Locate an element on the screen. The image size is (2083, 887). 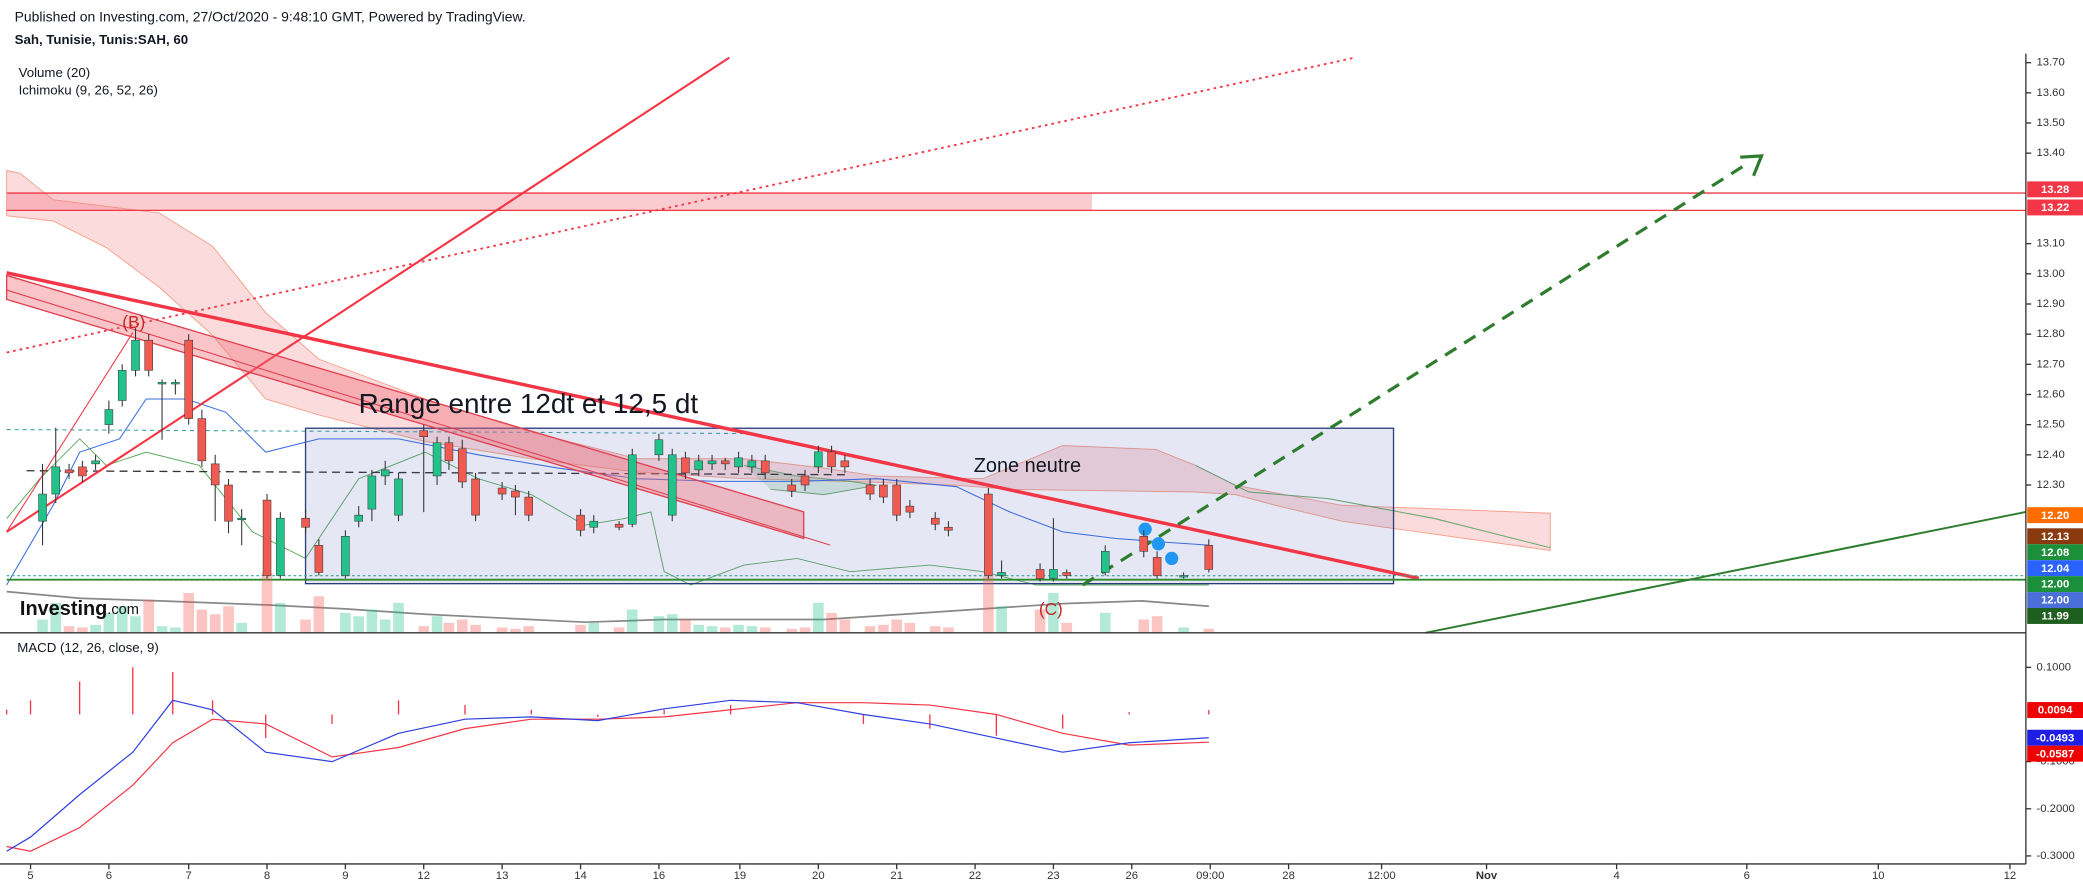
price-label: 12.08 is located at coordinates (2055, 553).